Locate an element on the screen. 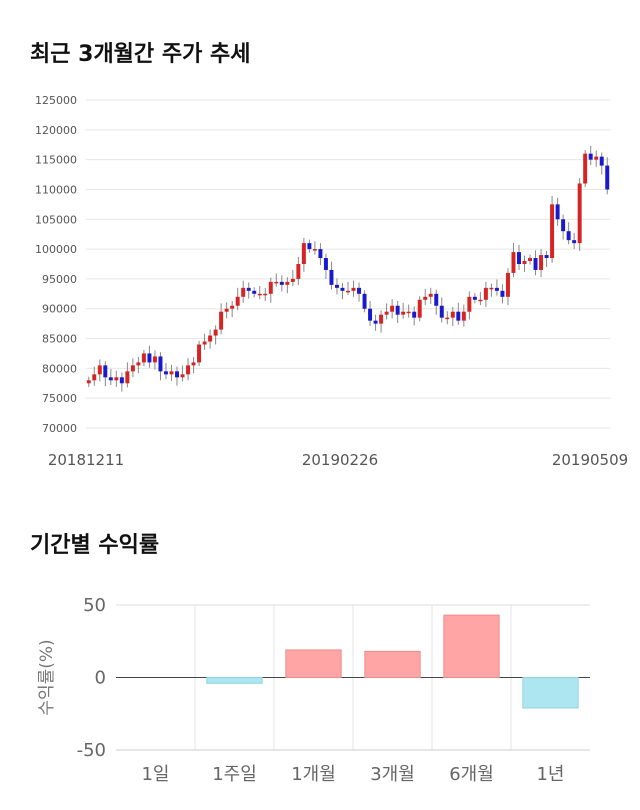  x-tick-label: 20181211 is located at coordinates (86, 460).